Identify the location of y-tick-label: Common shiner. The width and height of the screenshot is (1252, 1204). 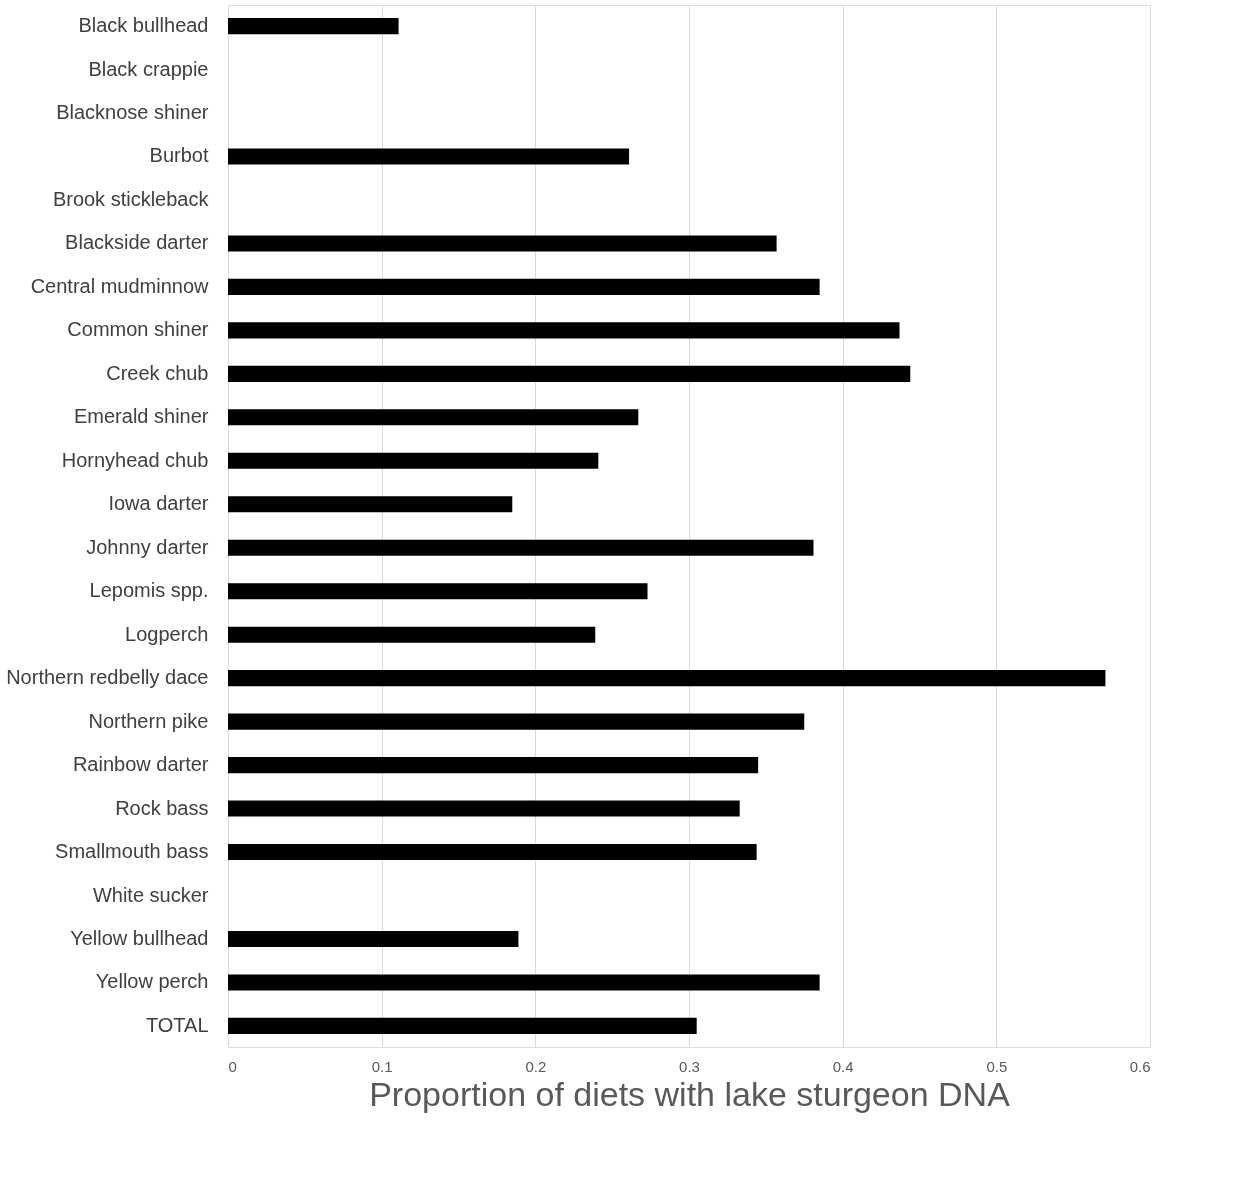
(138, 329).